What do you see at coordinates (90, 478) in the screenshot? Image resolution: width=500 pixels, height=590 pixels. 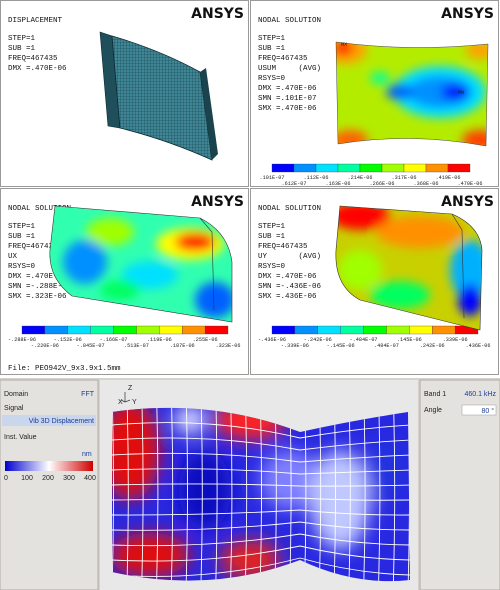 I see `scale-label: 400` at bounding box center [90, 478].